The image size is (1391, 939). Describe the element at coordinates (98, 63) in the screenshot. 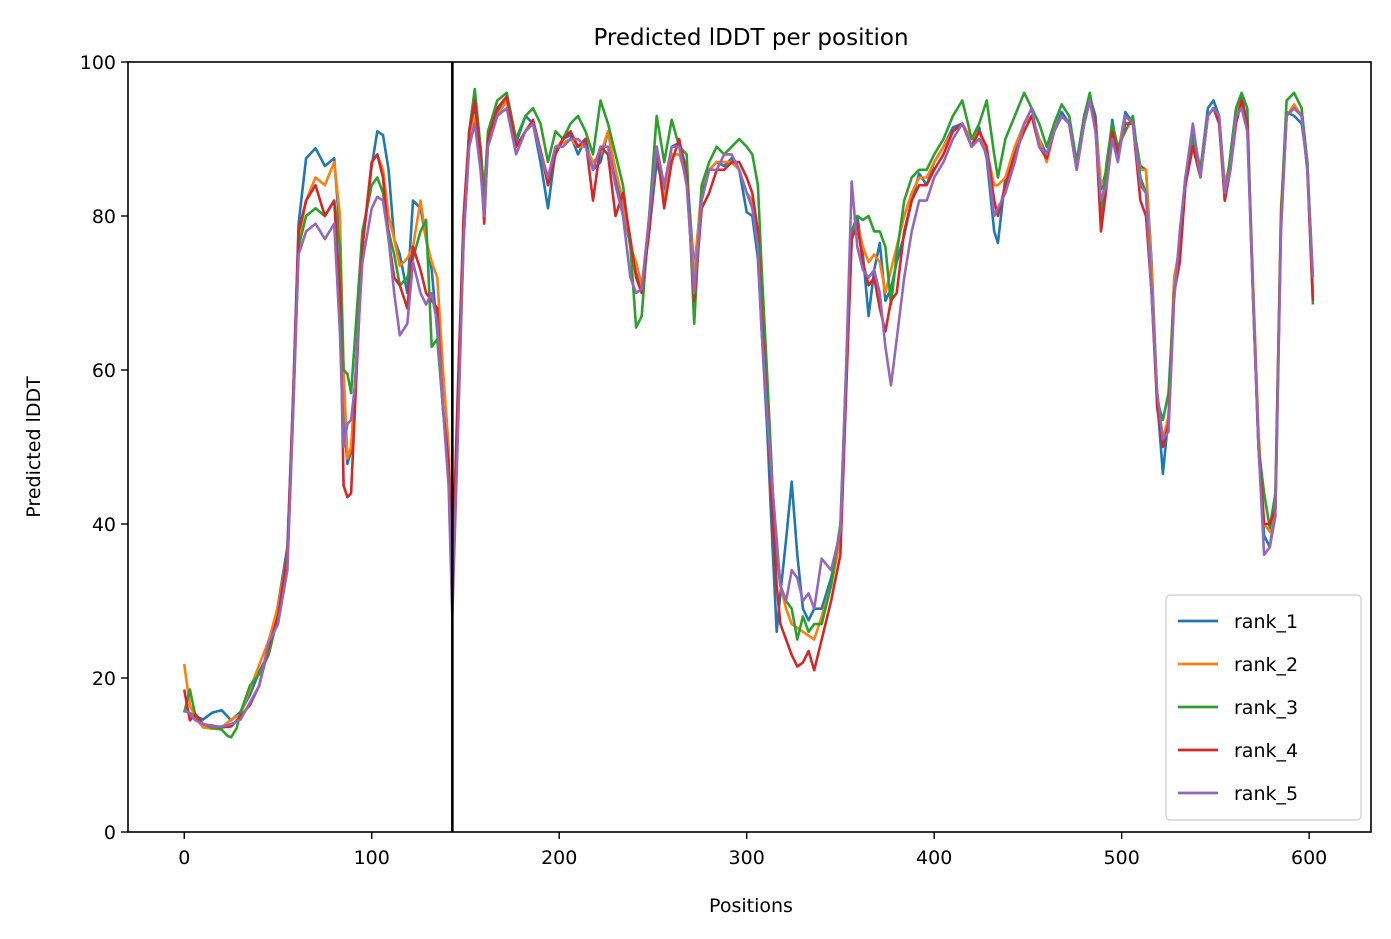

I see `y-tick-label: 100` at that location.